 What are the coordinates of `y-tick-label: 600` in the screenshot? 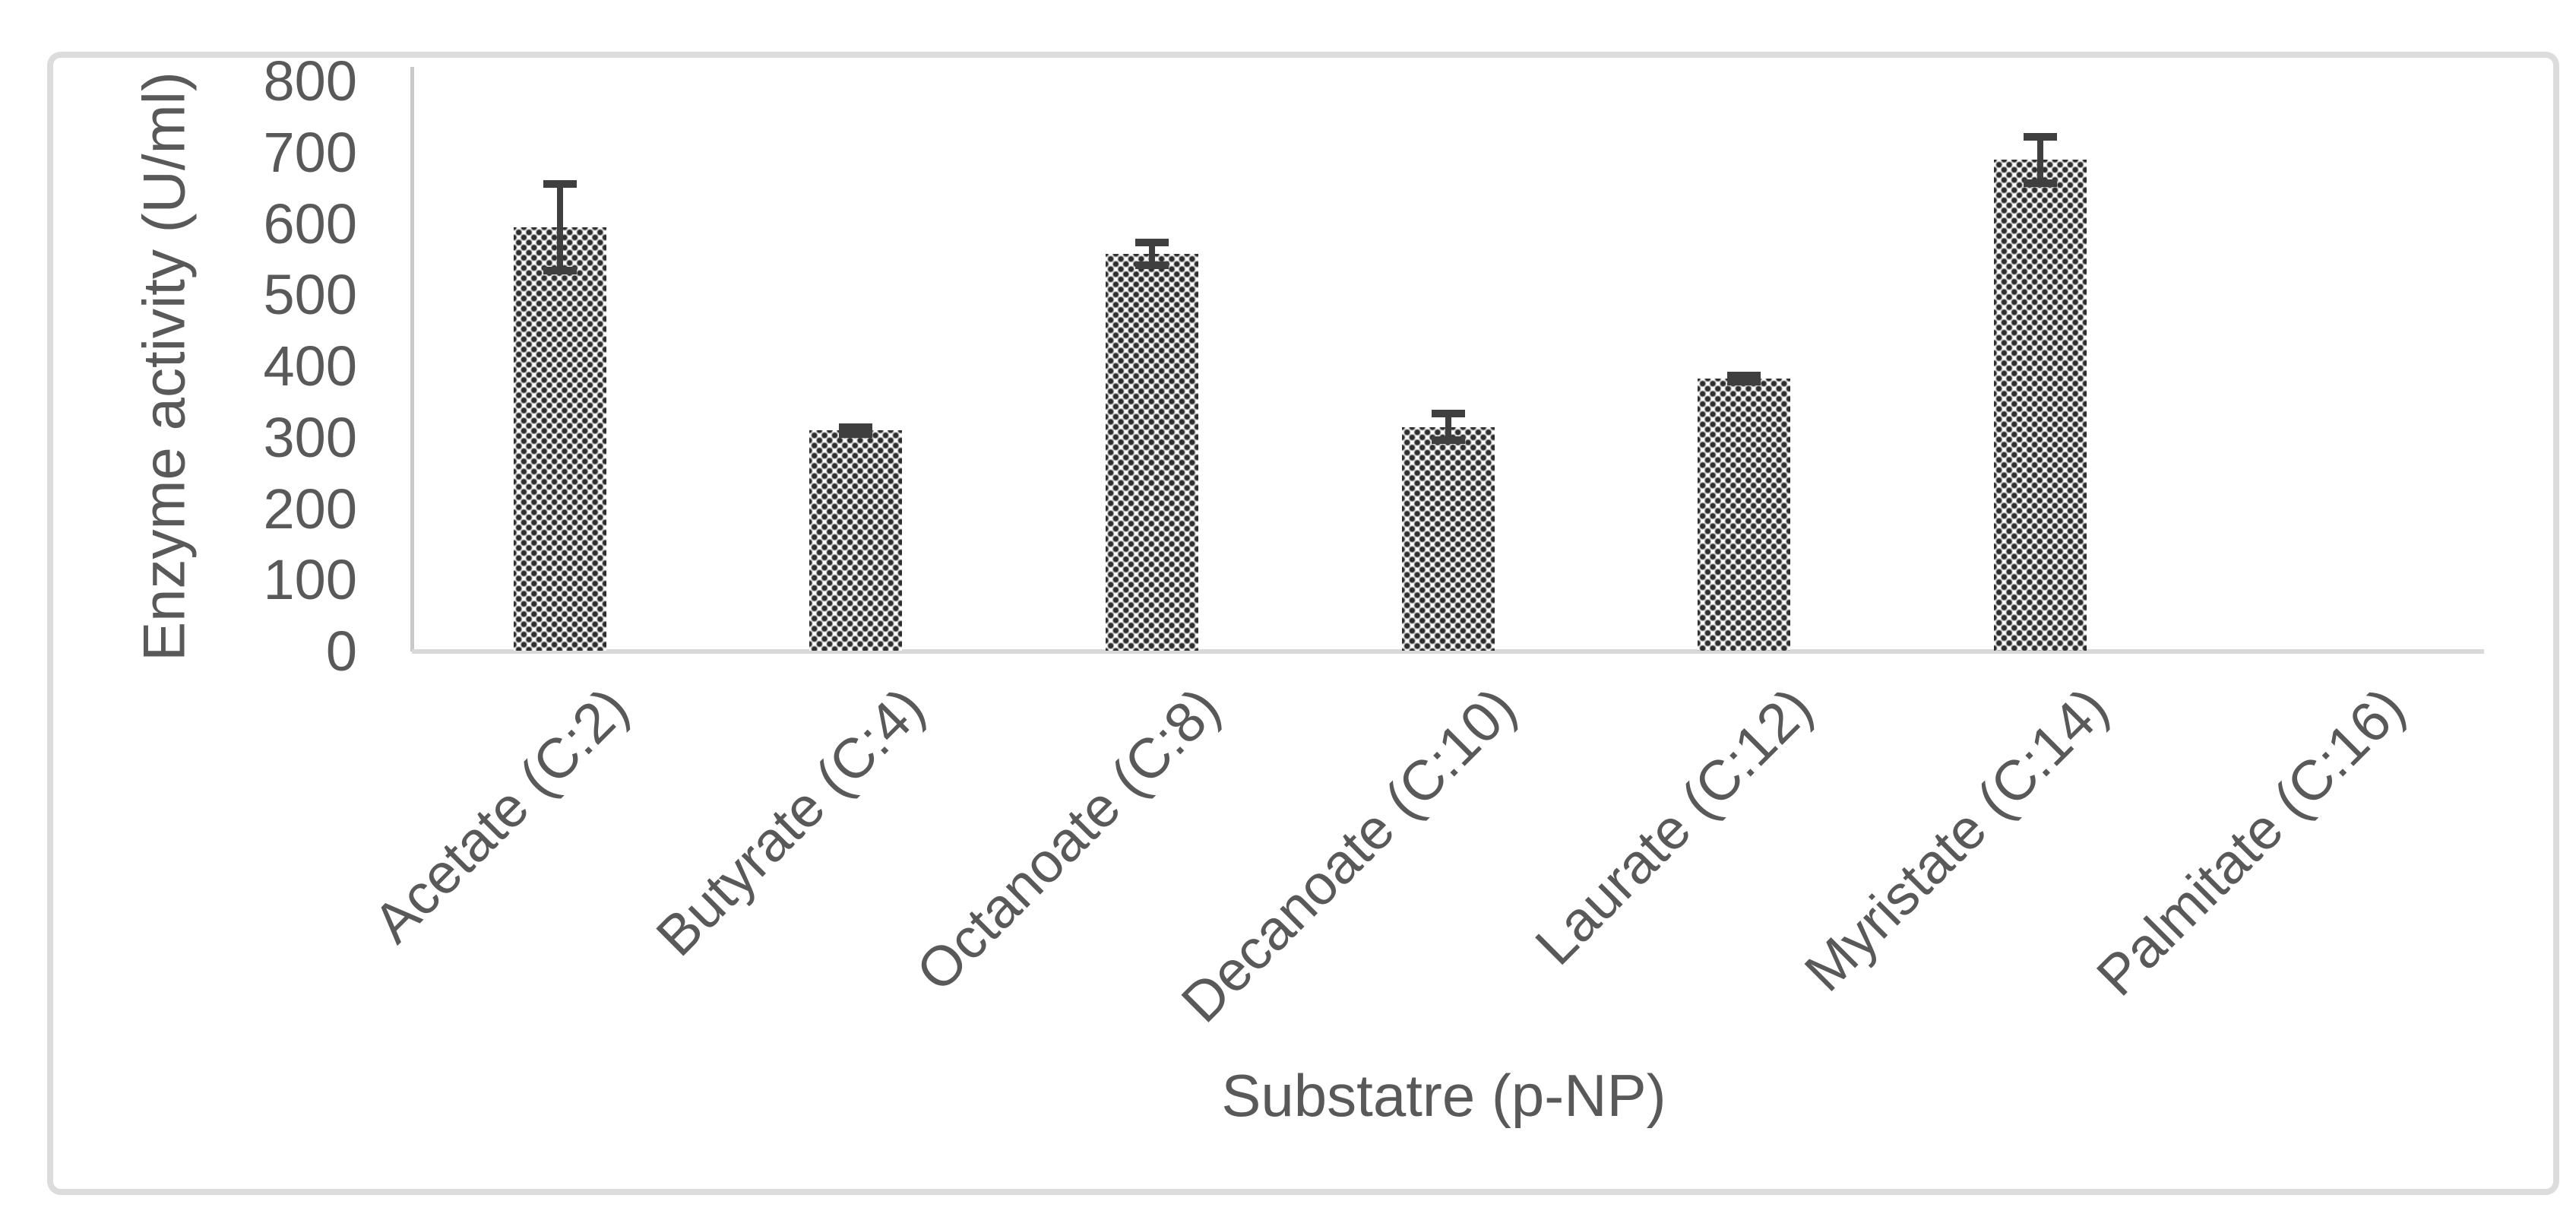 It's located at (310, 224).